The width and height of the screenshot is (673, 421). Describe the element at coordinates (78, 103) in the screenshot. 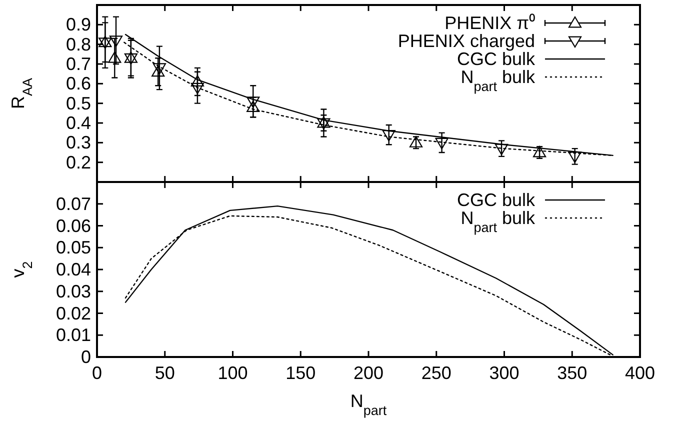

I see `y-tick-label: 0.5` at that location.